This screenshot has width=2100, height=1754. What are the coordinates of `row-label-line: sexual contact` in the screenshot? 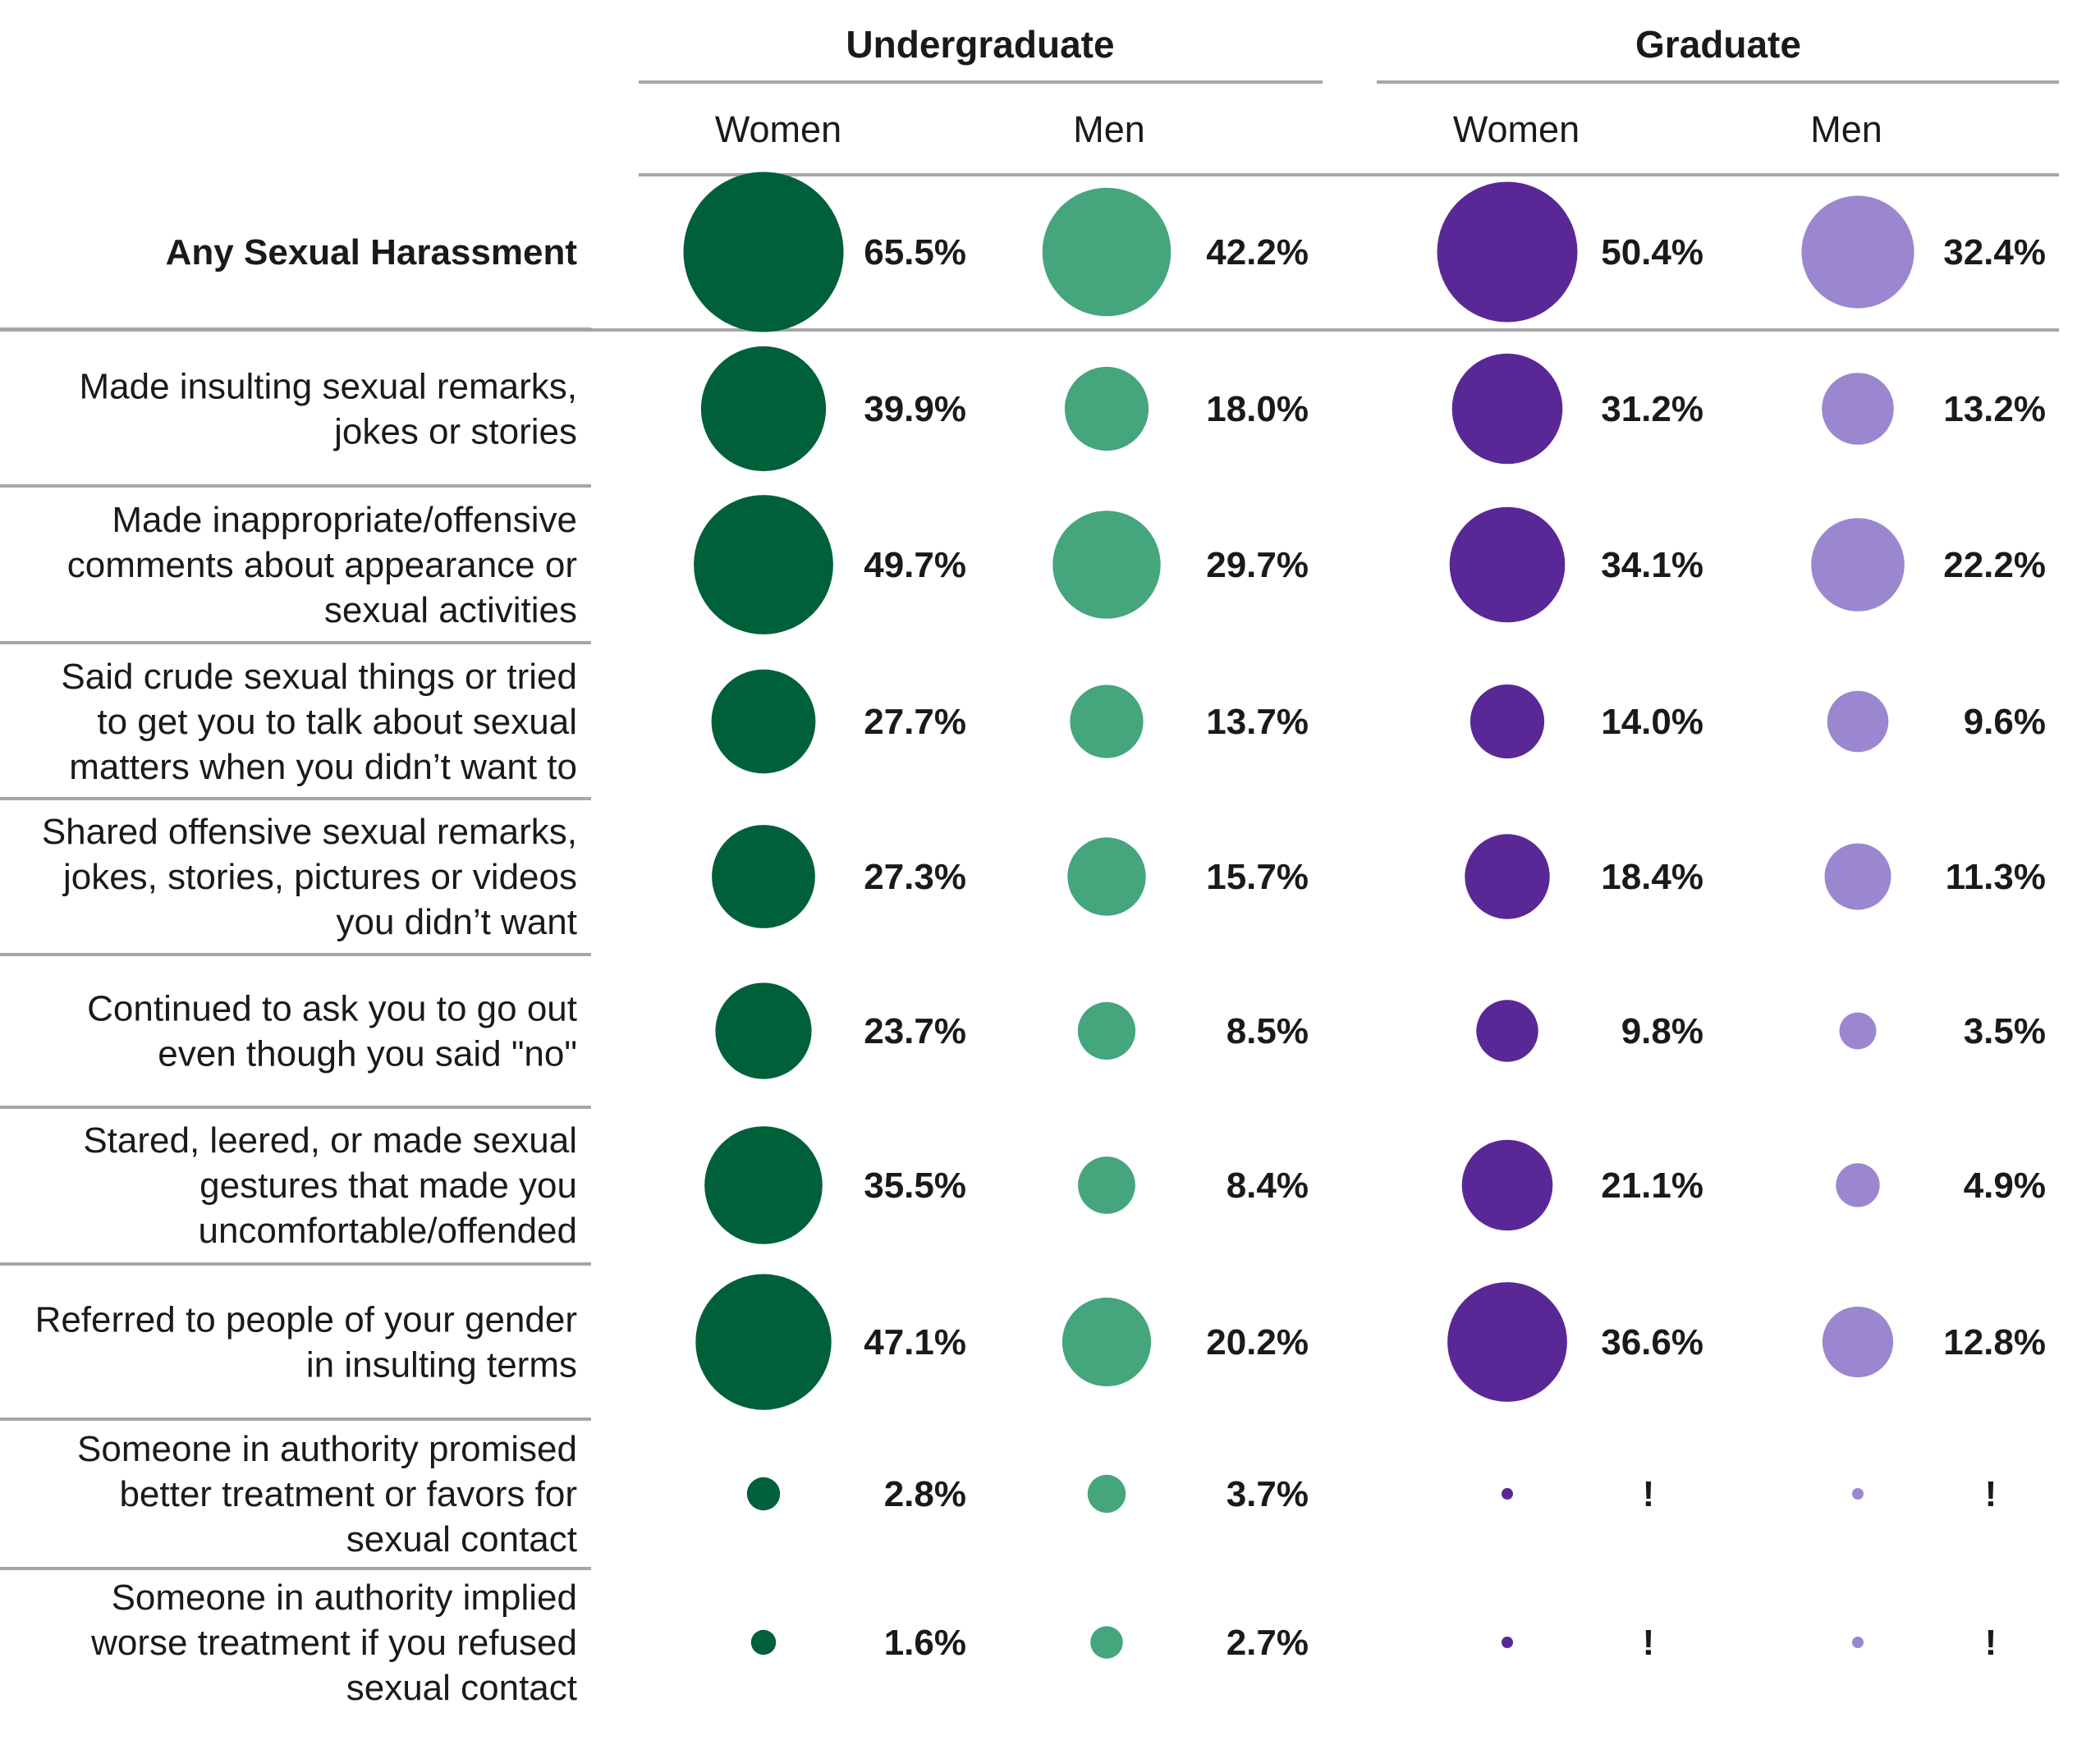 It's located at (461, 1539).